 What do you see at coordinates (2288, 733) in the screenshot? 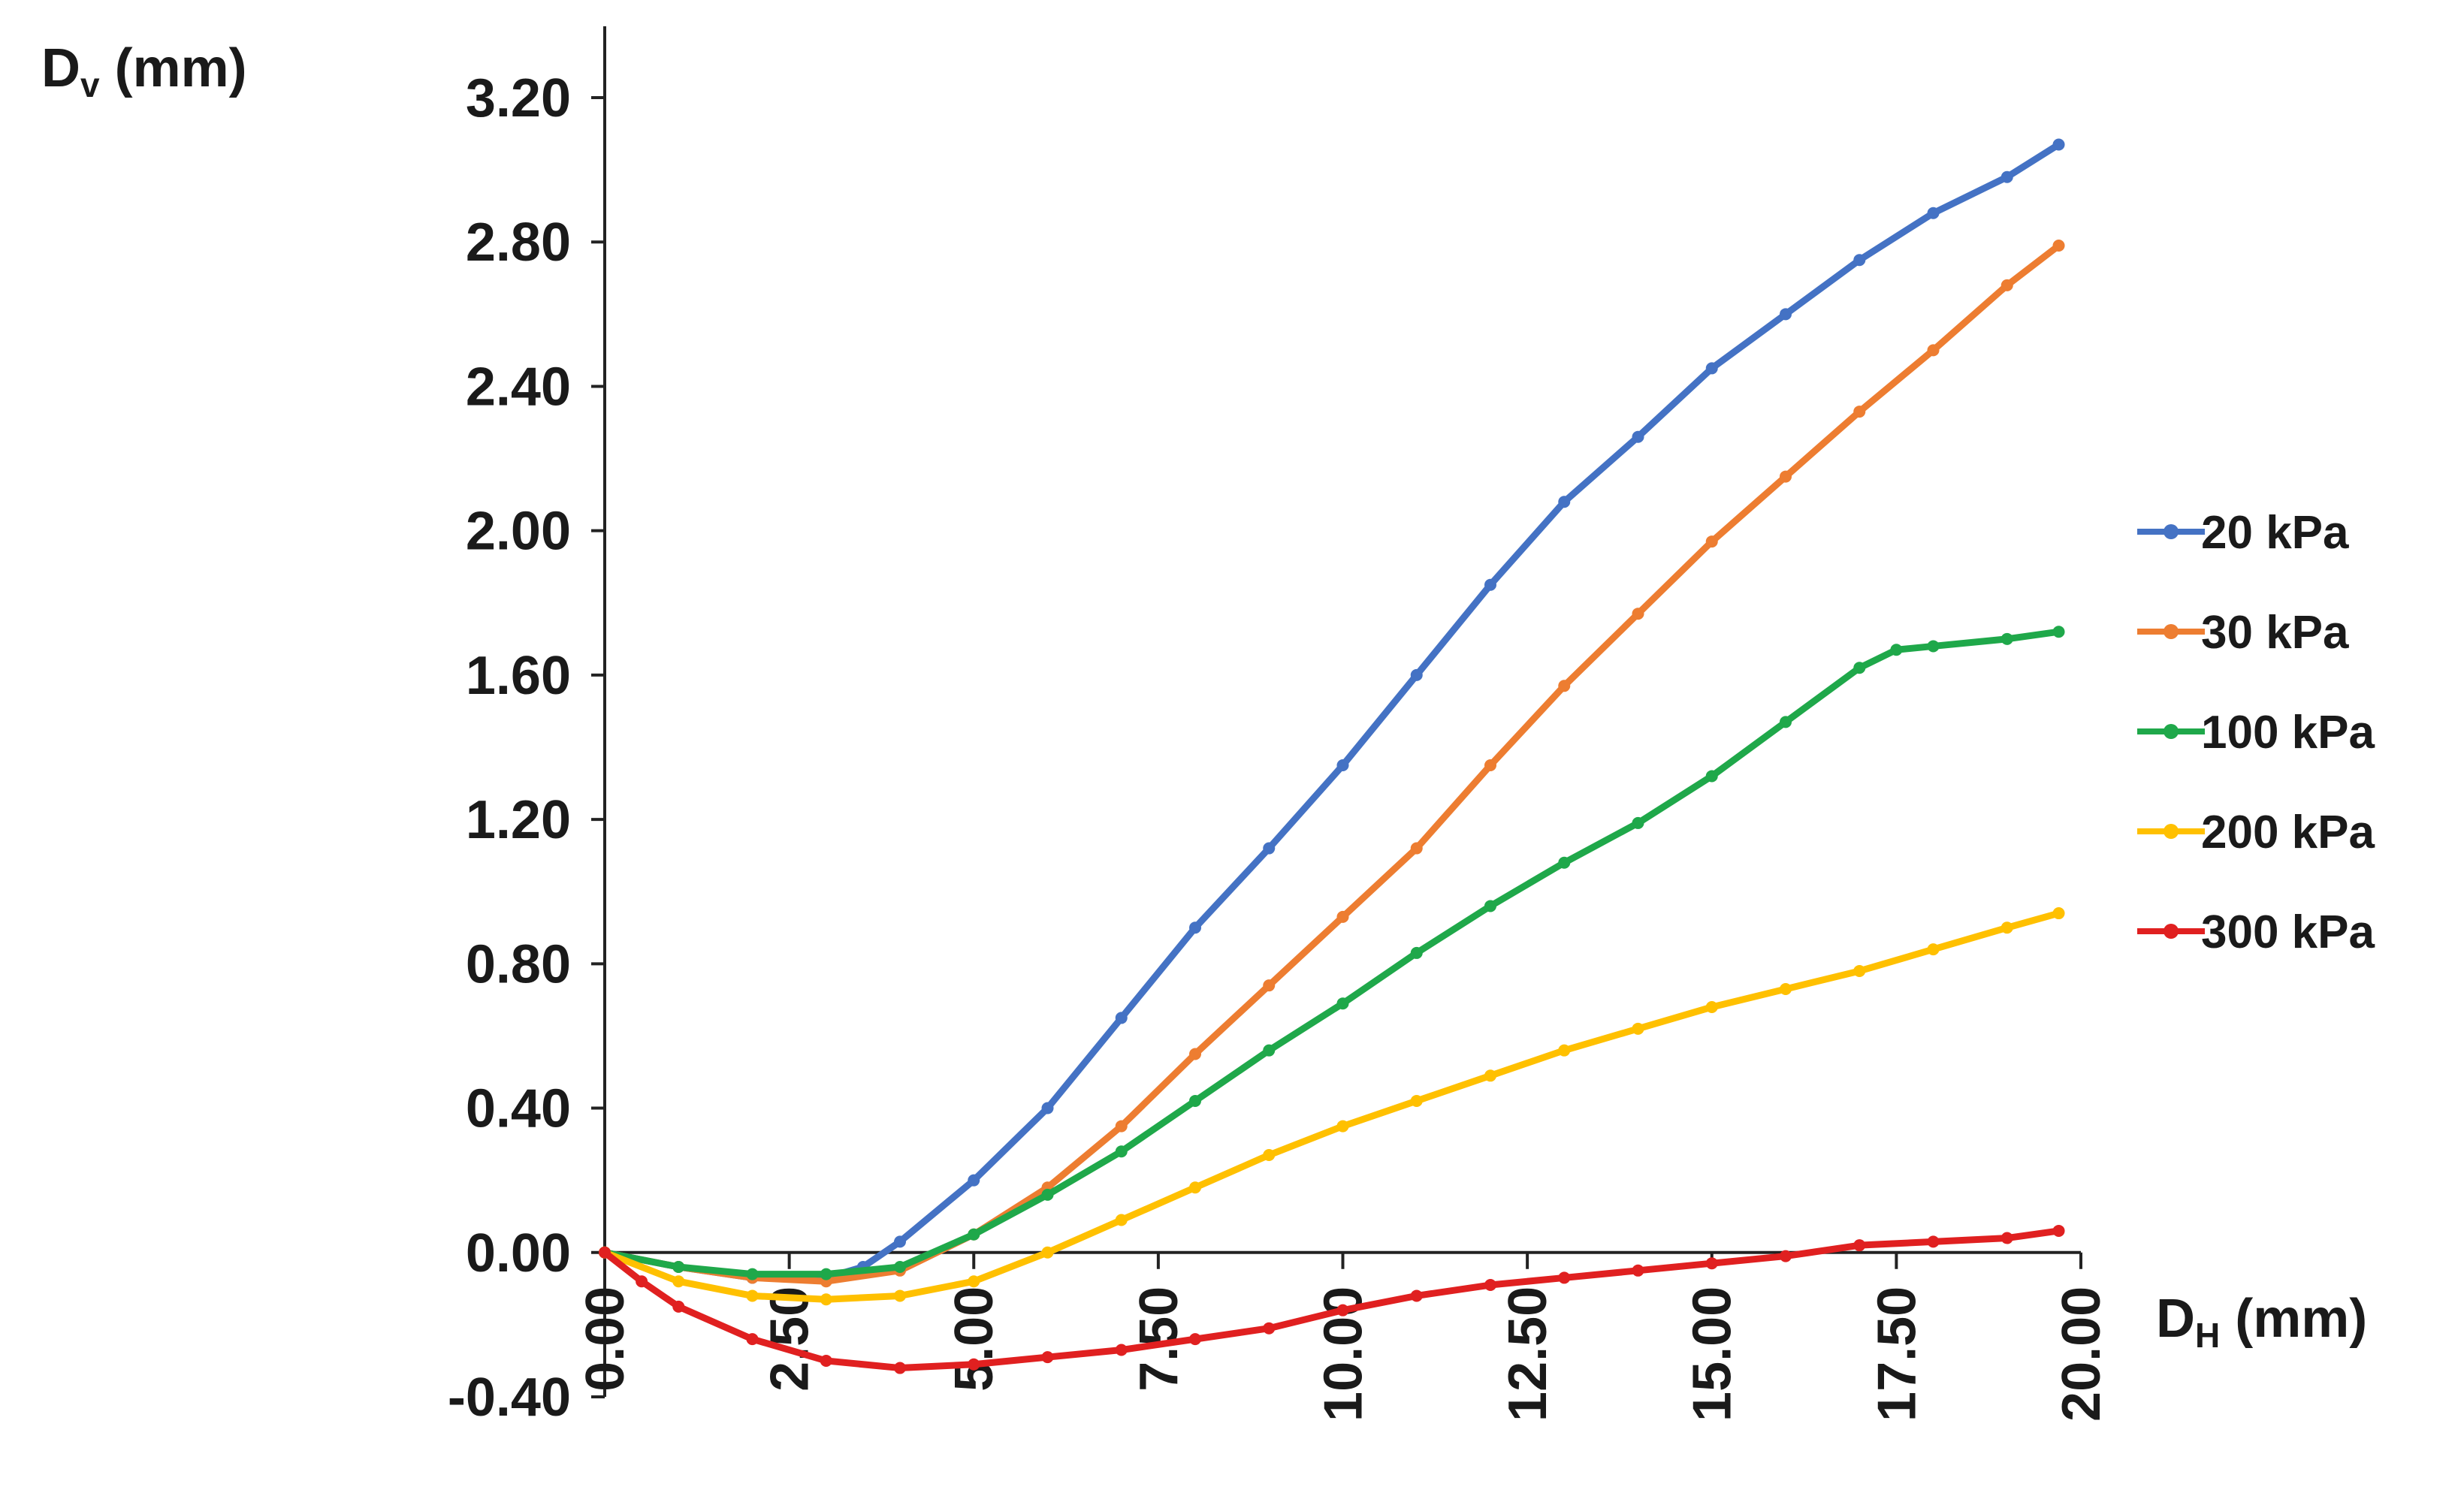
I see `legend-label: 100 kPa` at bounding box center [2288, 733].